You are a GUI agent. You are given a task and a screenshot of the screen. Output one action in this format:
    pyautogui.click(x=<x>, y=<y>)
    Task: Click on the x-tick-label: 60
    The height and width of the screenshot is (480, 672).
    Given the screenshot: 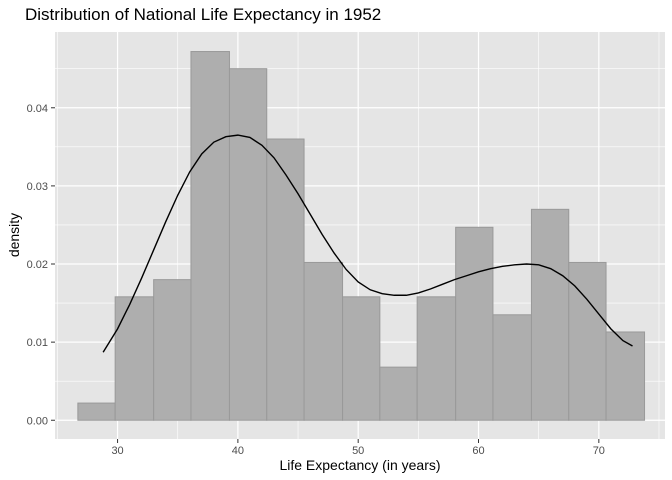 What is the action you would take?
    pyautogui.click(x=478, y=451)
    